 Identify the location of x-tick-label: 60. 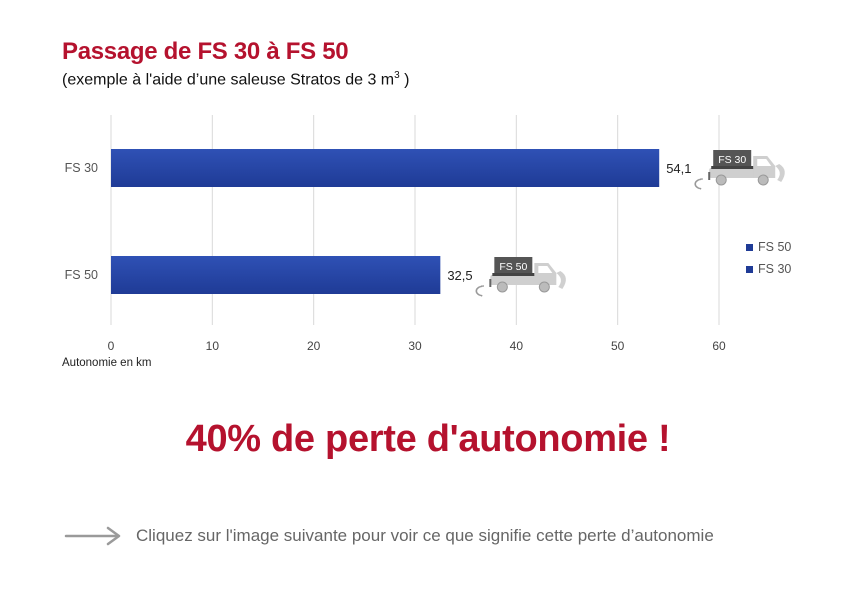
(719, 346).